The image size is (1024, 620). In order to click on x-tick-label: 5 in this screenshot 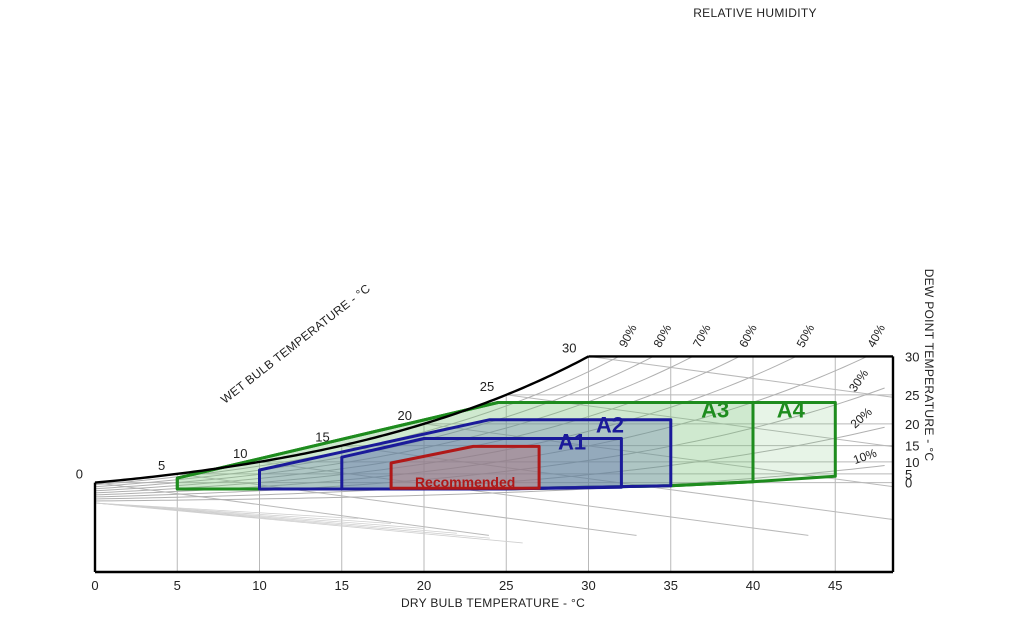, I will do `click(177, 585)`.